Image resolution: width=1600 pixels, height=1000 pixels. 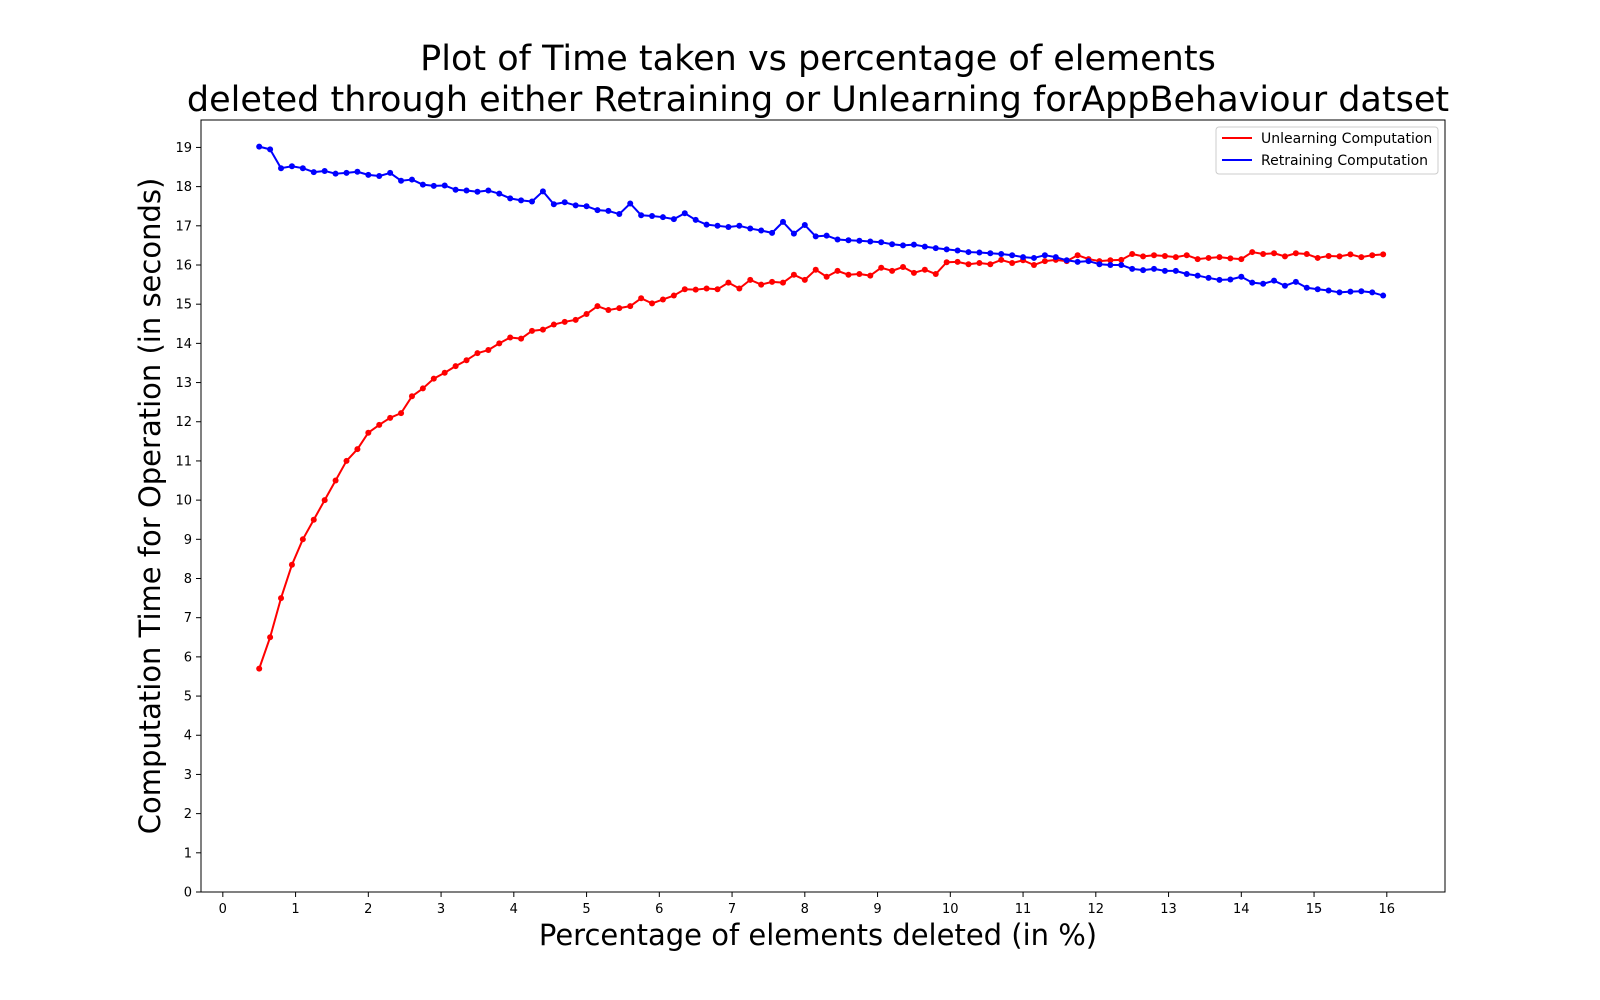 What do you see at coordinates (188, 853) in the screenshot?
I see `y-tick-label: 1` at bounding box center [188, 853].